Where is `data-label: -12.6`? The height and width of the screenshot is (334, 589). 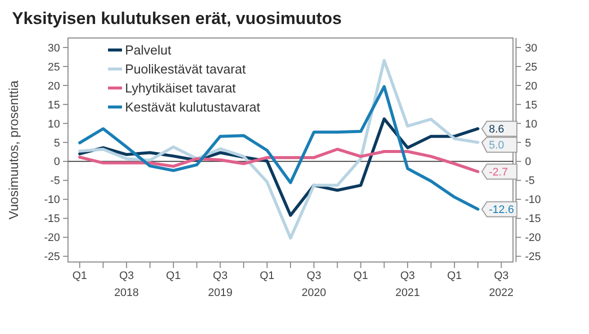
data-label: -12.6 is located at coordinates (501, 210).